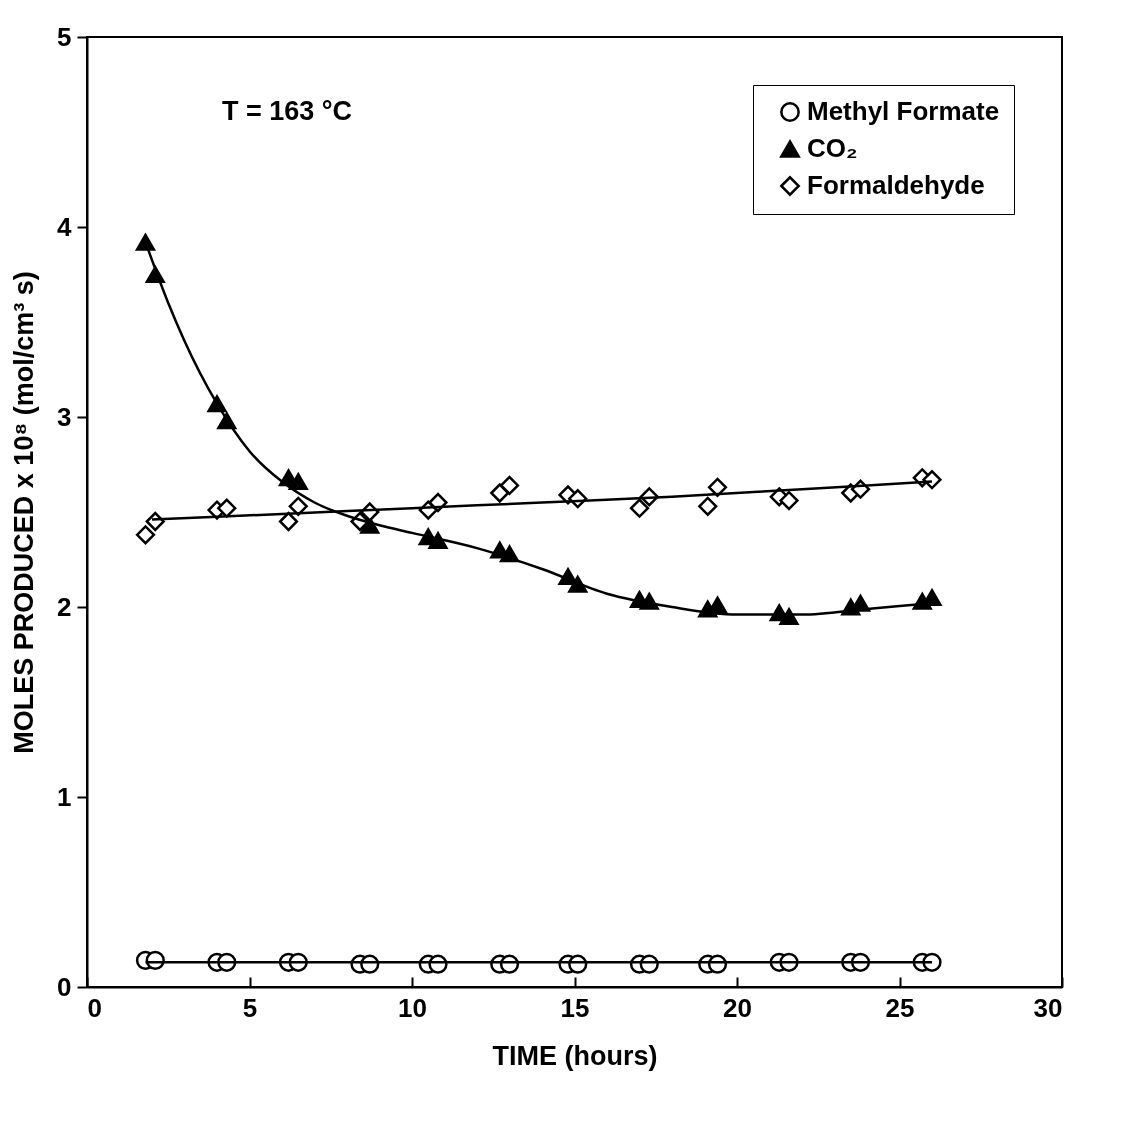  What do you see at coordinates (287, 111) in the screenshot?
I see `annotation: T = 163 °C` at bounding box center [287, 111].